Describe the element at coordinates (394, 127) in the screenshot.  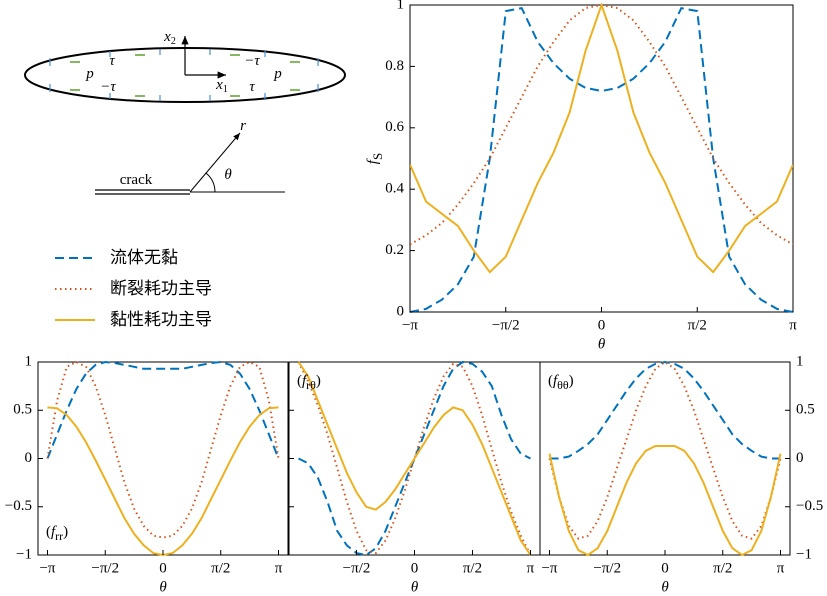
I see `y-tick-label: 0.6` at that location.